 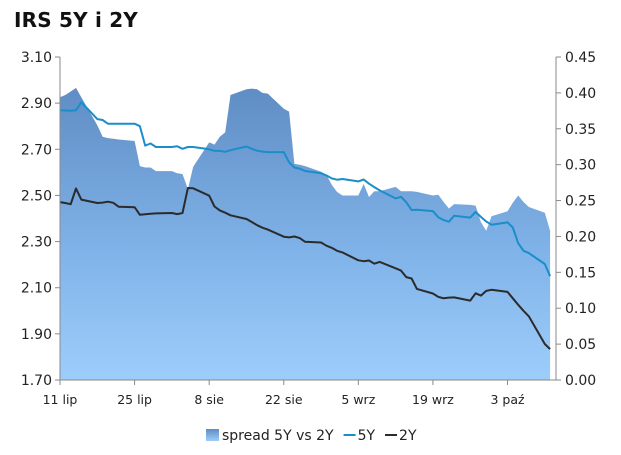 I want to click on y-left-tick-label: 1.90, so click(x=36, y=335).